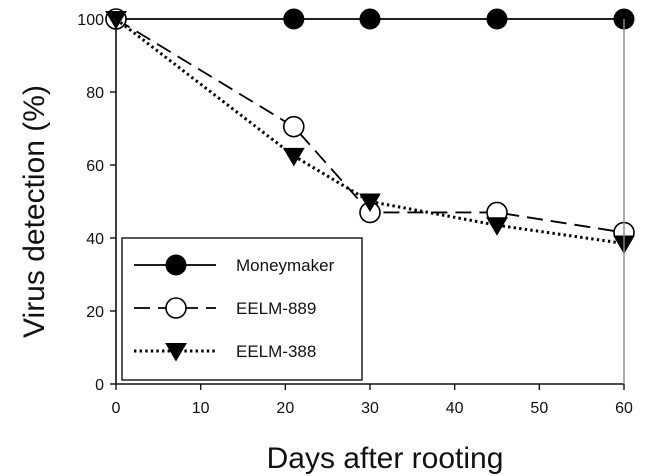 This screenshot has height=476, width=645. What do you see at coordinates (276, 308) in the screenshot?
I see `legend-label: EELM-889` at bounding box center [276, 308].